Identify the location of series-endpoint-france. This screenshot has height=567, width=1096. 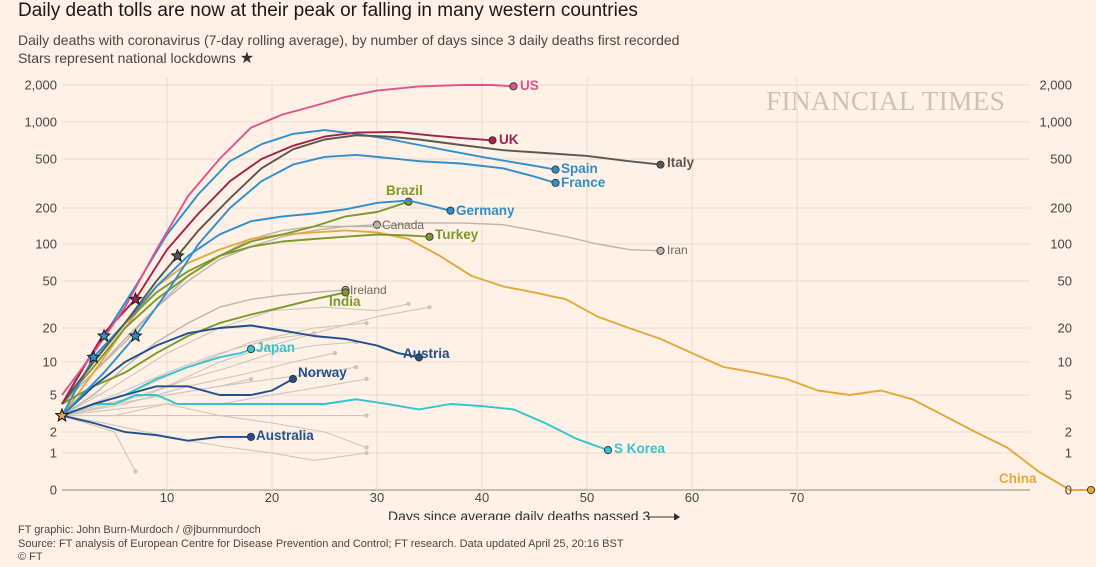
(555, 182).